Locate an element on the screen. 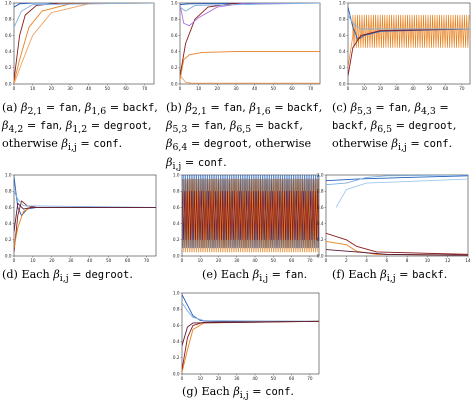  panel-b: 0 10 20 30 40 50 60 70 0.0 0.2 0.4 0.6 0.8 1.0 is located at coordinates (245, 46).